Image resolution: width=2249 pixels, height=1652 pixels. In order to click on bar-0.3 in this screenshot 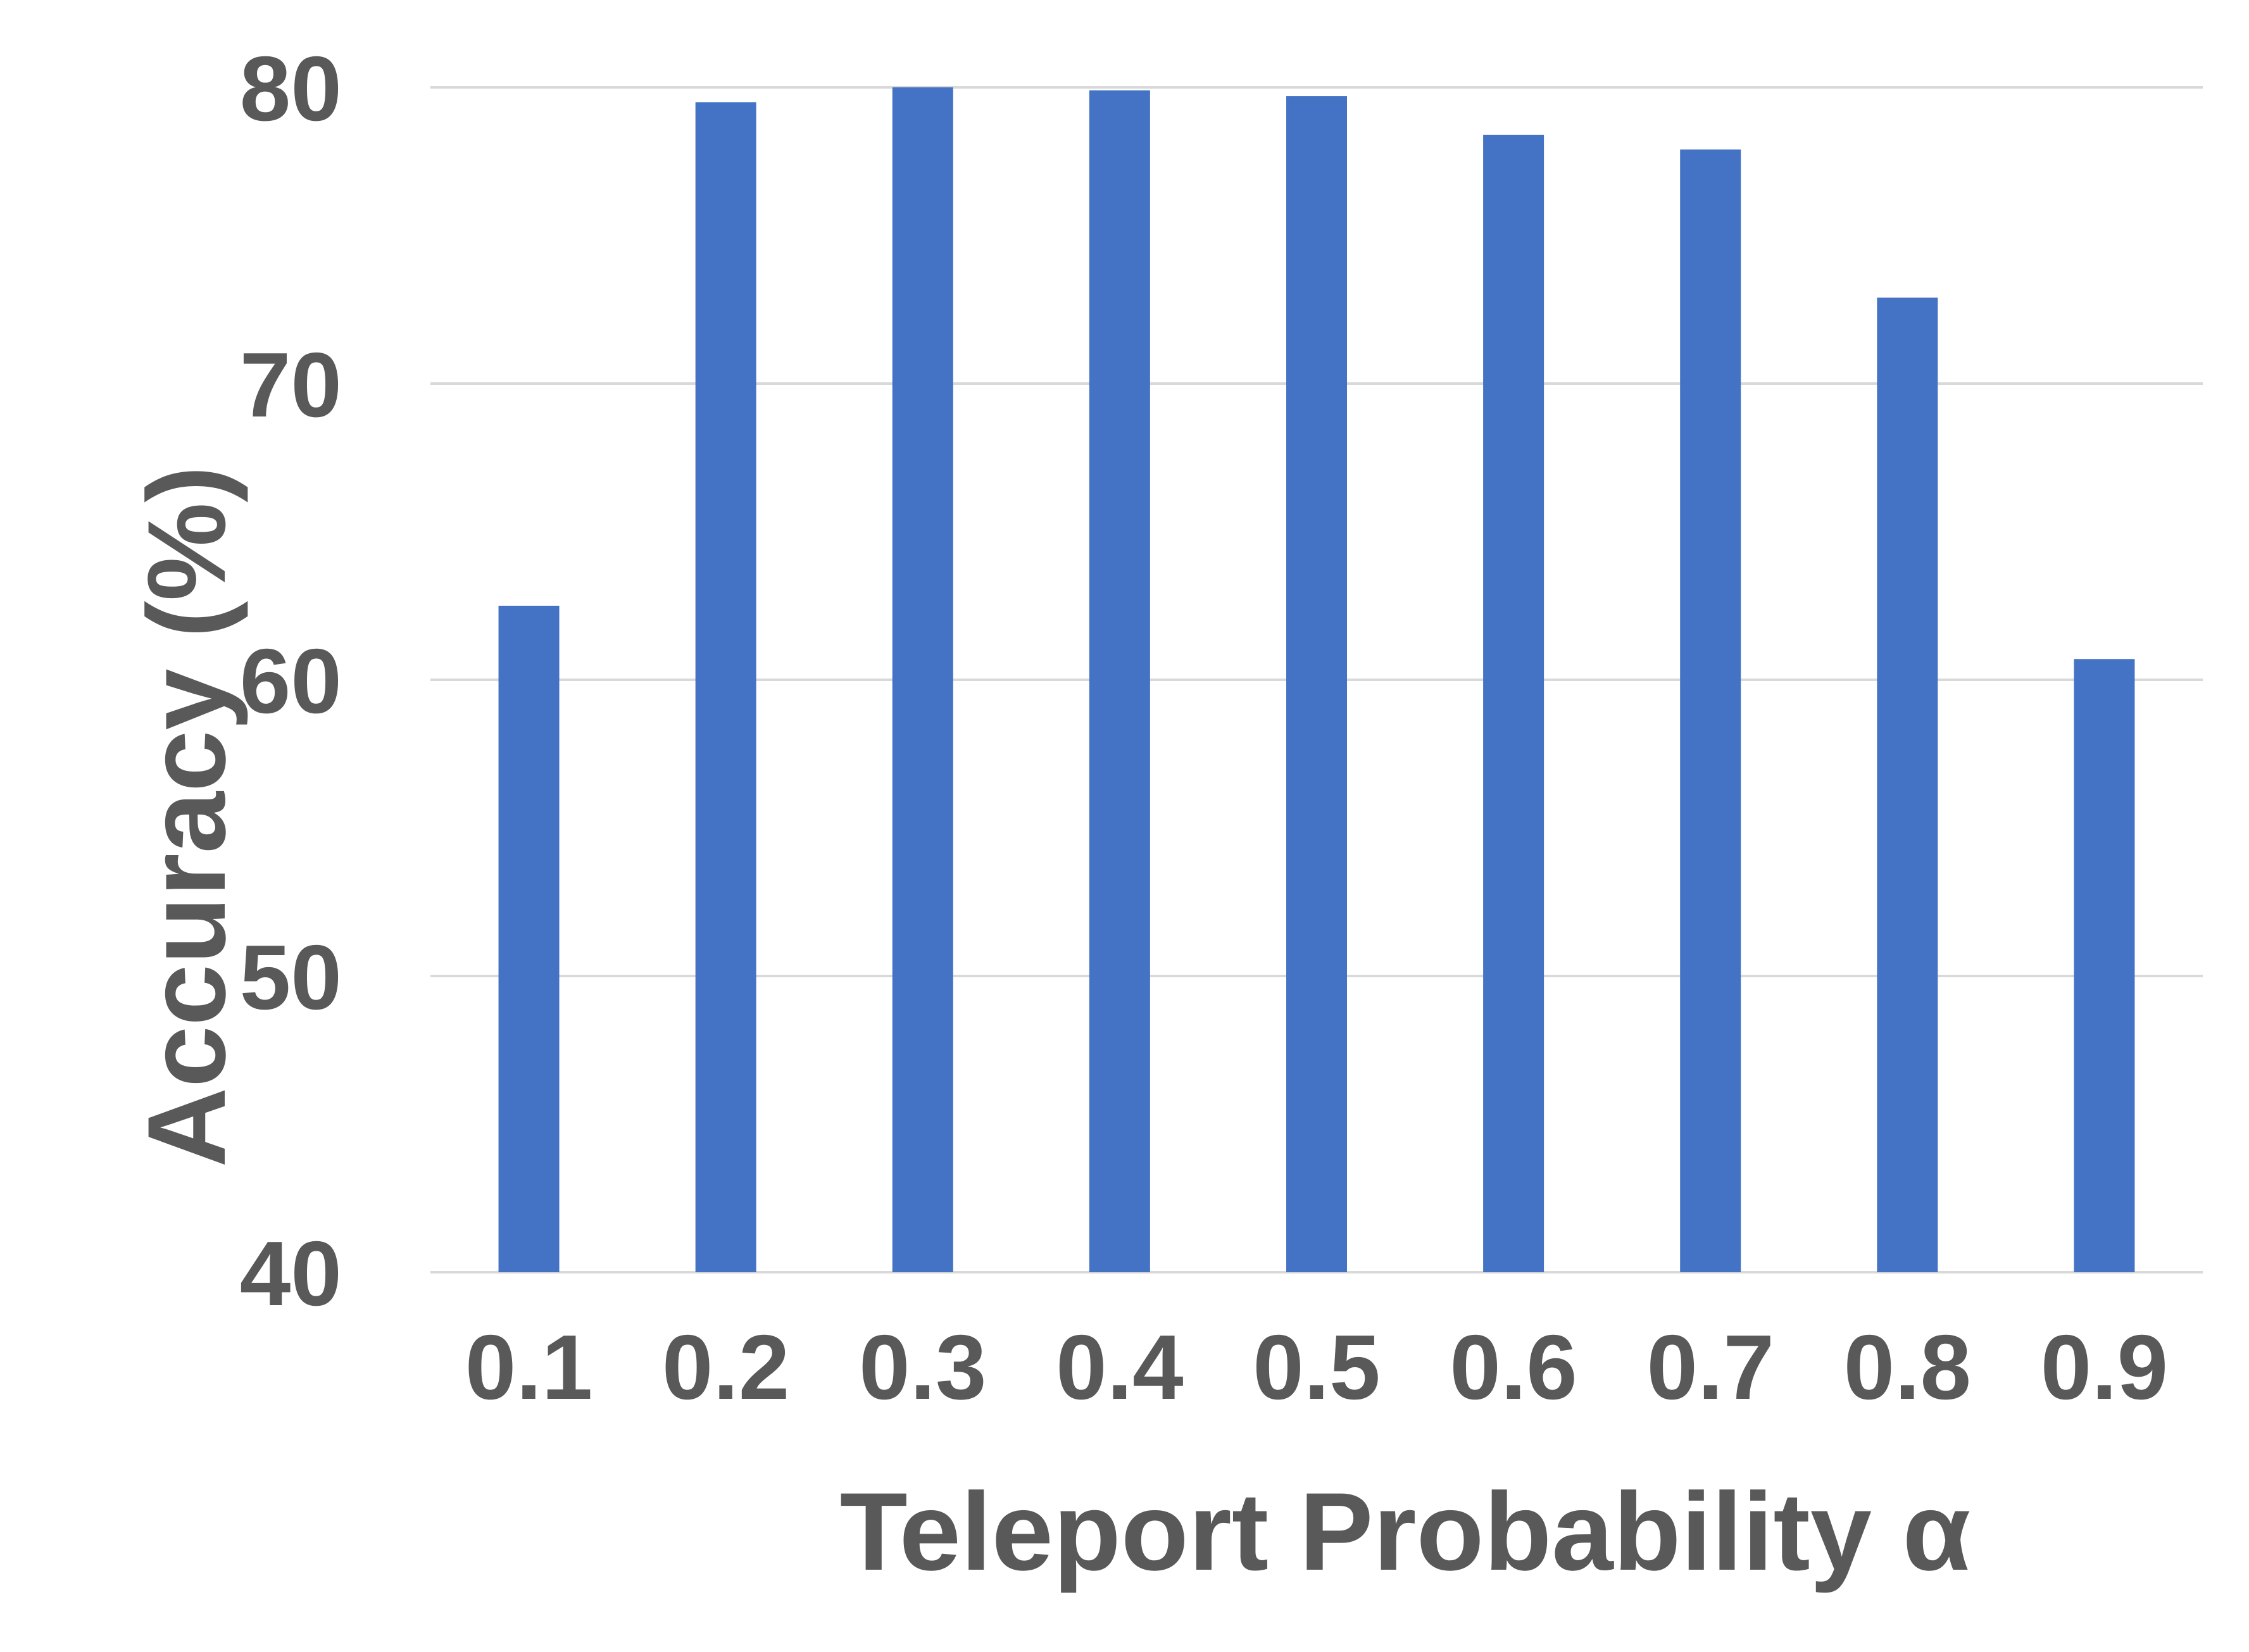, I will do `click(923, 679)`.